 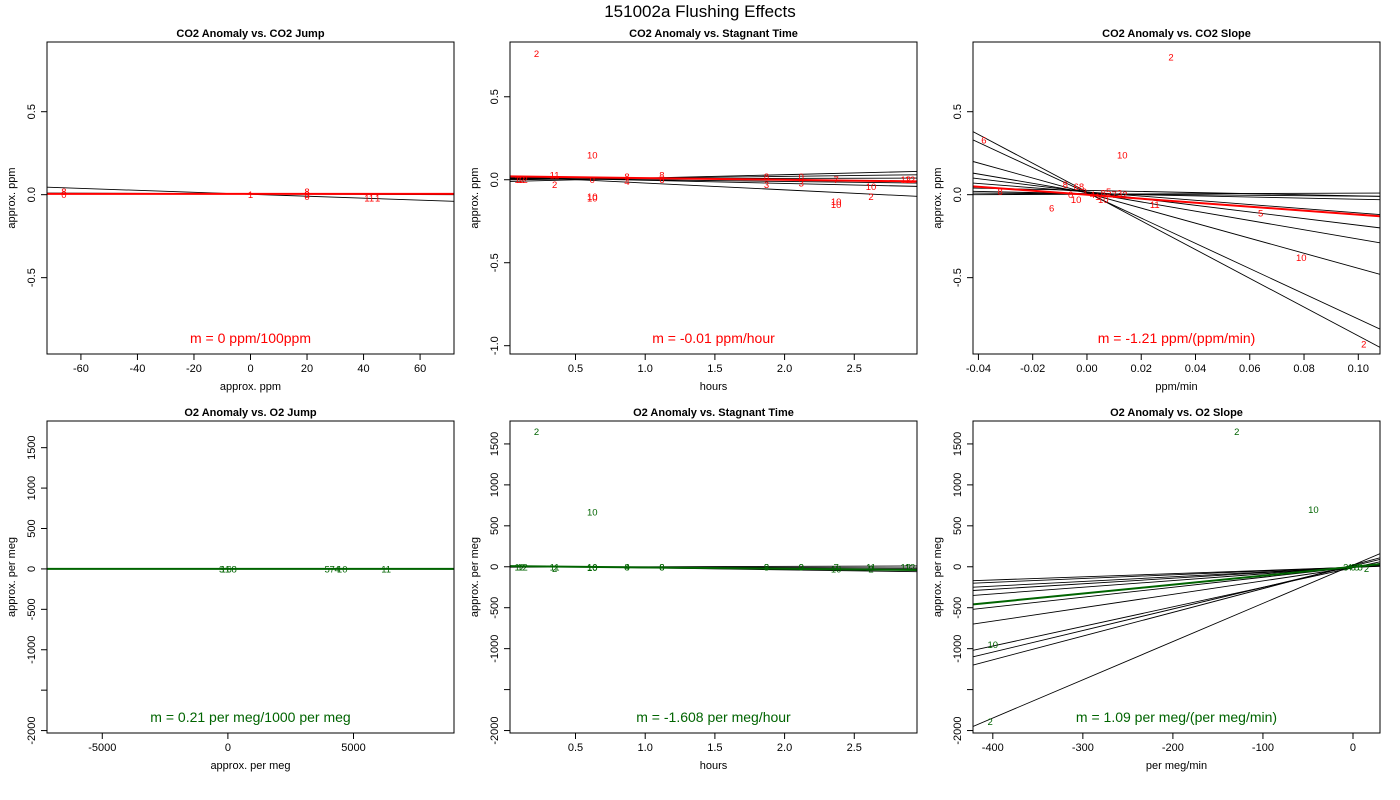 What do you see at coordinates (1141, 369) in the screenshot?
I see `x-tick-label: 0.02` at bounding box center [1141, 369].